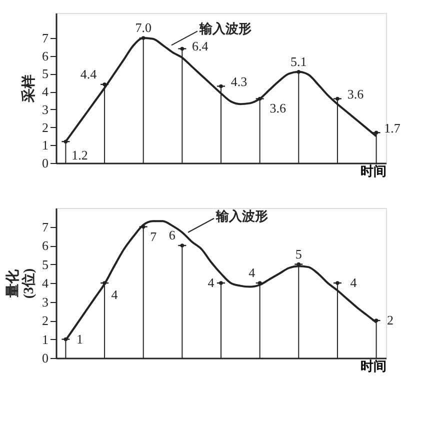  What do you see at coordinates (390, 320) in the screenshot?
I see `data-label: 2` at bounding box center [390, 320].